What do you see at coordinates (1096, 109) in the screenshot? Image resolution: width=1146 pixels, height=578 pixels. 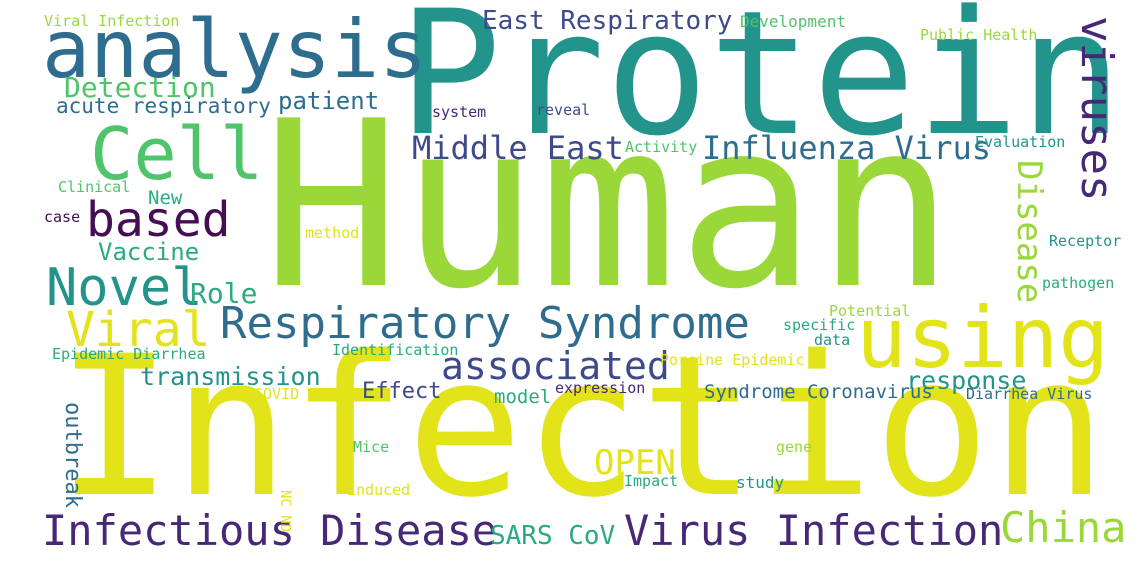 I see `word-viruses: viruses` at bounding box center [1096, 109].